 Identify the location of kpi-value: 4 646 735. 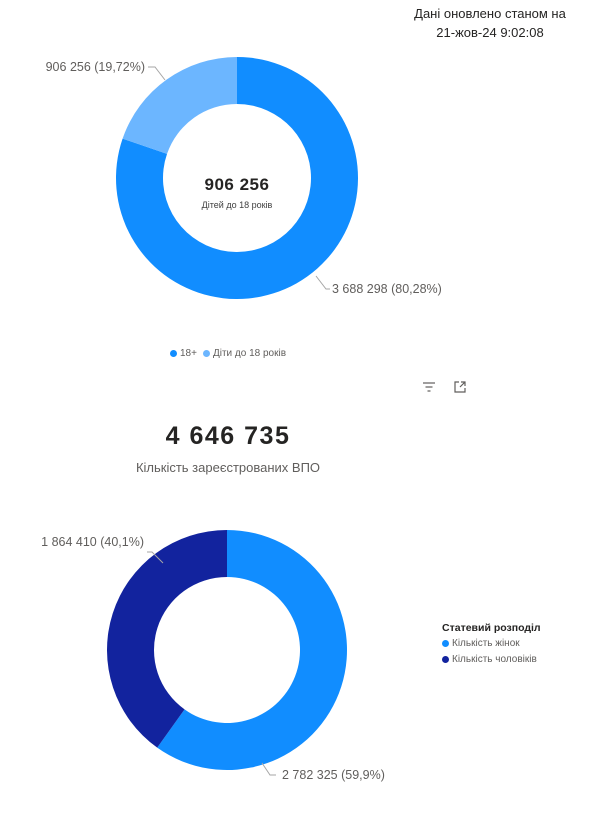
(228, 436).